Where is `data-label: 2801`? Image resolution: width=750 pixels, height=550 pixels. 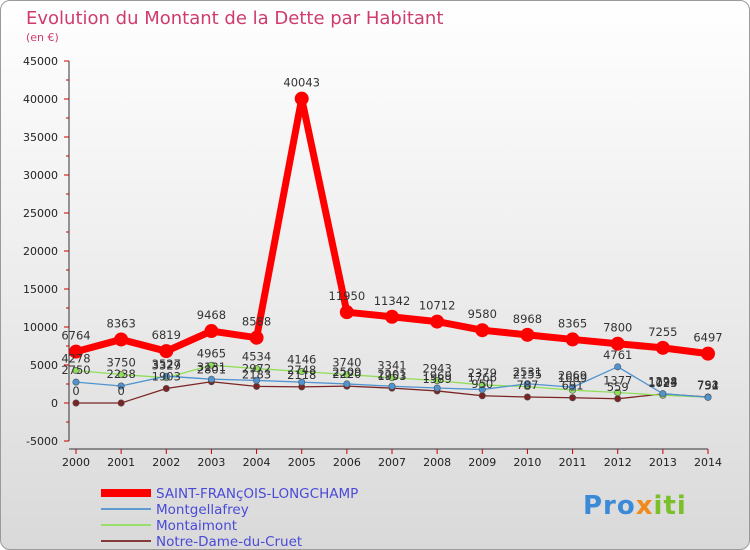 data-label: 2801 is located at coordinates (211, 370).